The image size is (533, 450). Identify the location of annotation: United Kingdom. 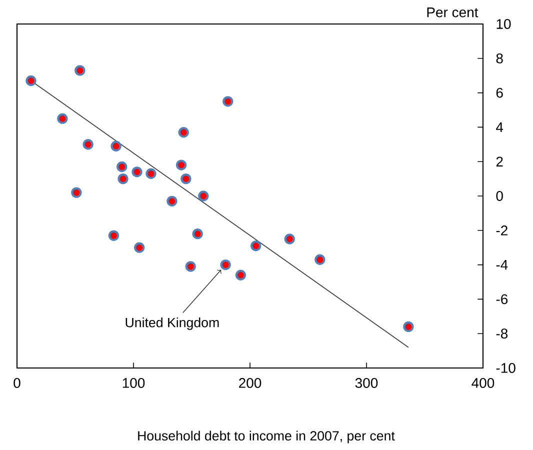
(172, 324).